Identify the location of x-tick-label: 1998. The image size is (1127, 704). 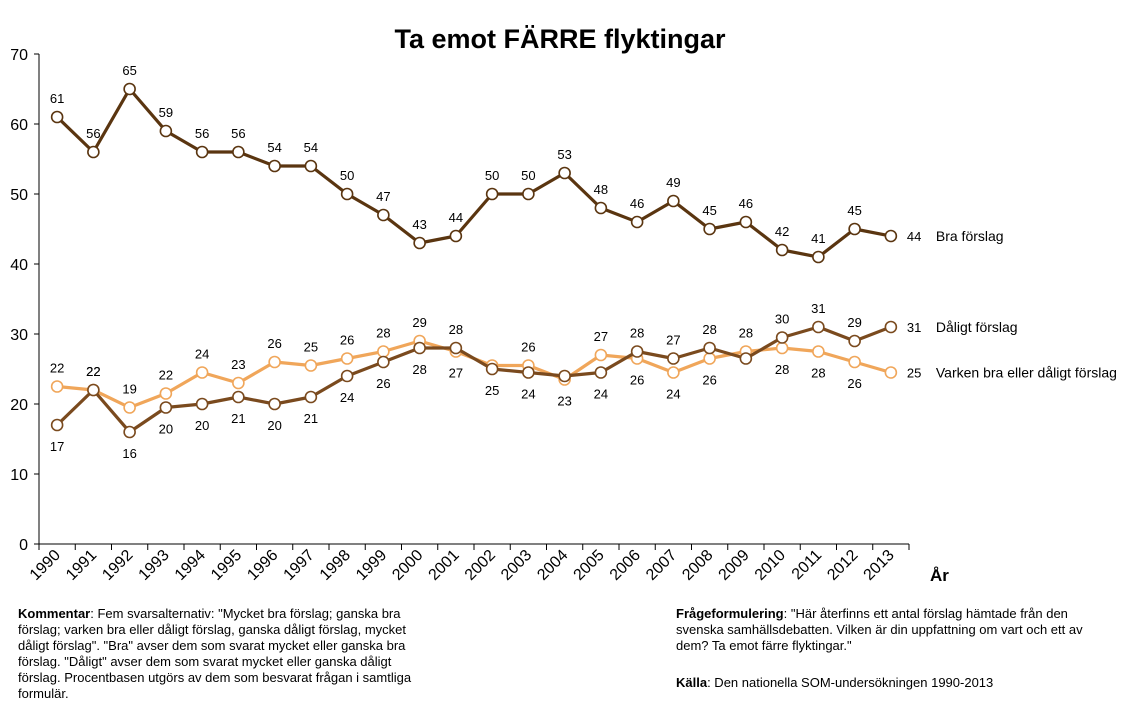
(335, 565).